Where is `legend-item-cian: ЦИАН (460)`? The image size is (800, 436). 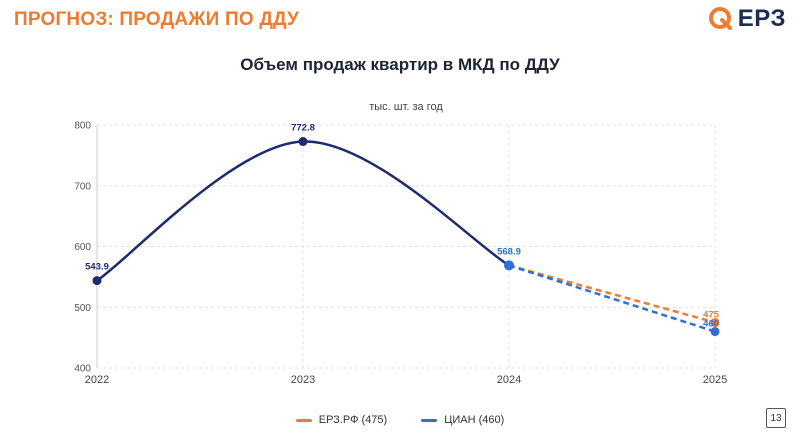
legend-item-cian: ЦИАН (460) is located at coordinates (462, 420).